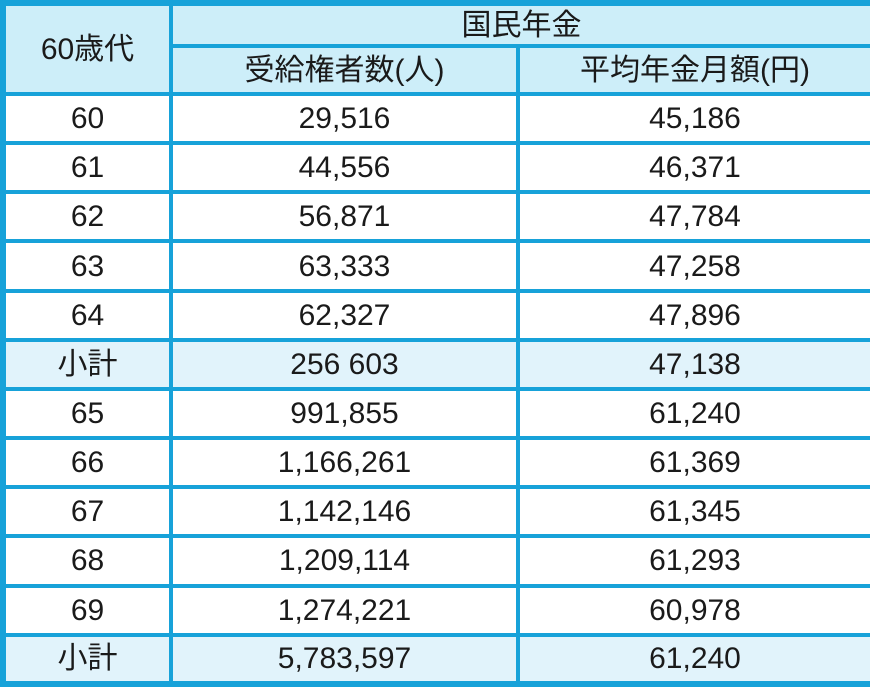 The height and width of the screenshot is (687, 870). I want to click on age-cell: 69, so click(87, 610).